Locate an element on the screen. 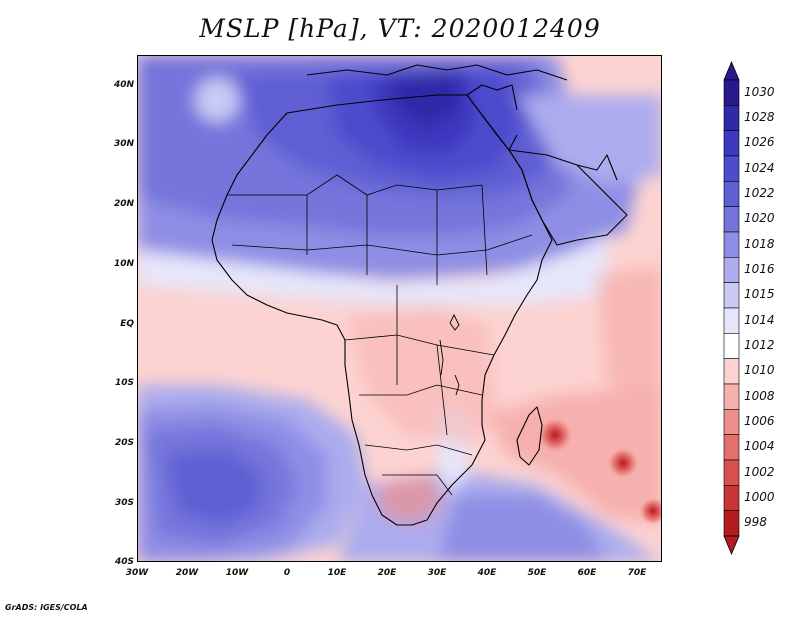 This screenshot has height=618, width=800. lat-label: 40N is located at coordinates (123, 85).